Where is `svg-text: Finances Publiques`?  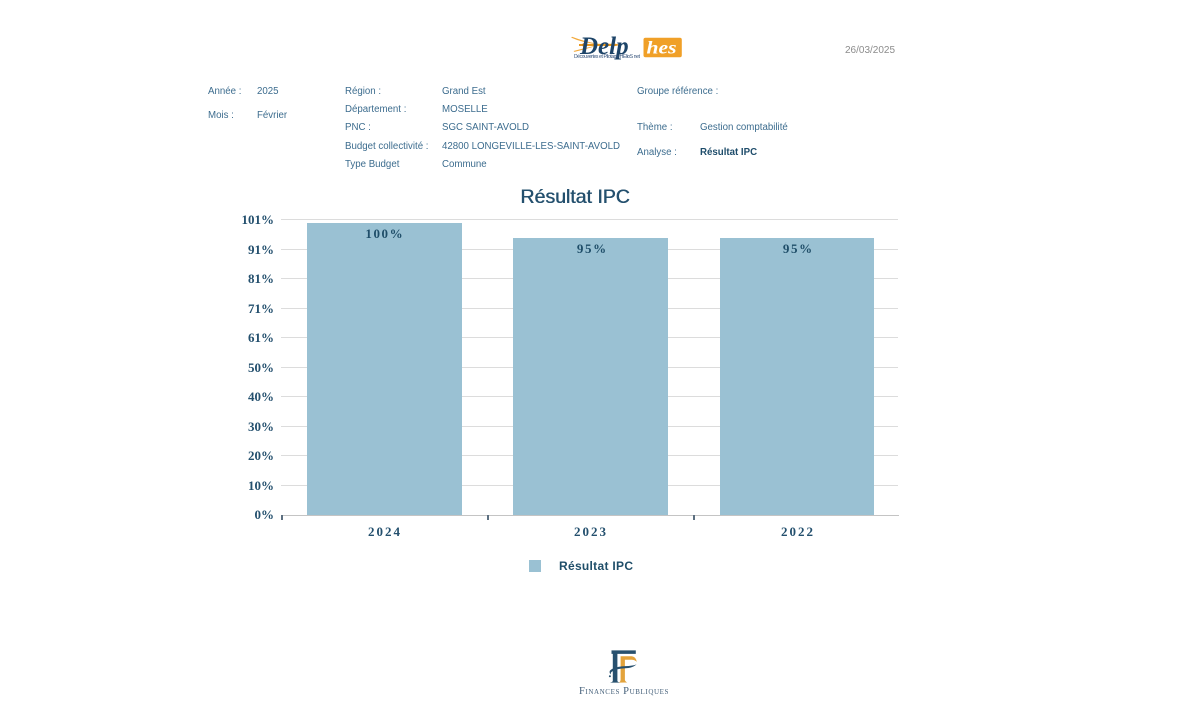 svg-text: Finances Publiques is located at coordinates (624, 691).